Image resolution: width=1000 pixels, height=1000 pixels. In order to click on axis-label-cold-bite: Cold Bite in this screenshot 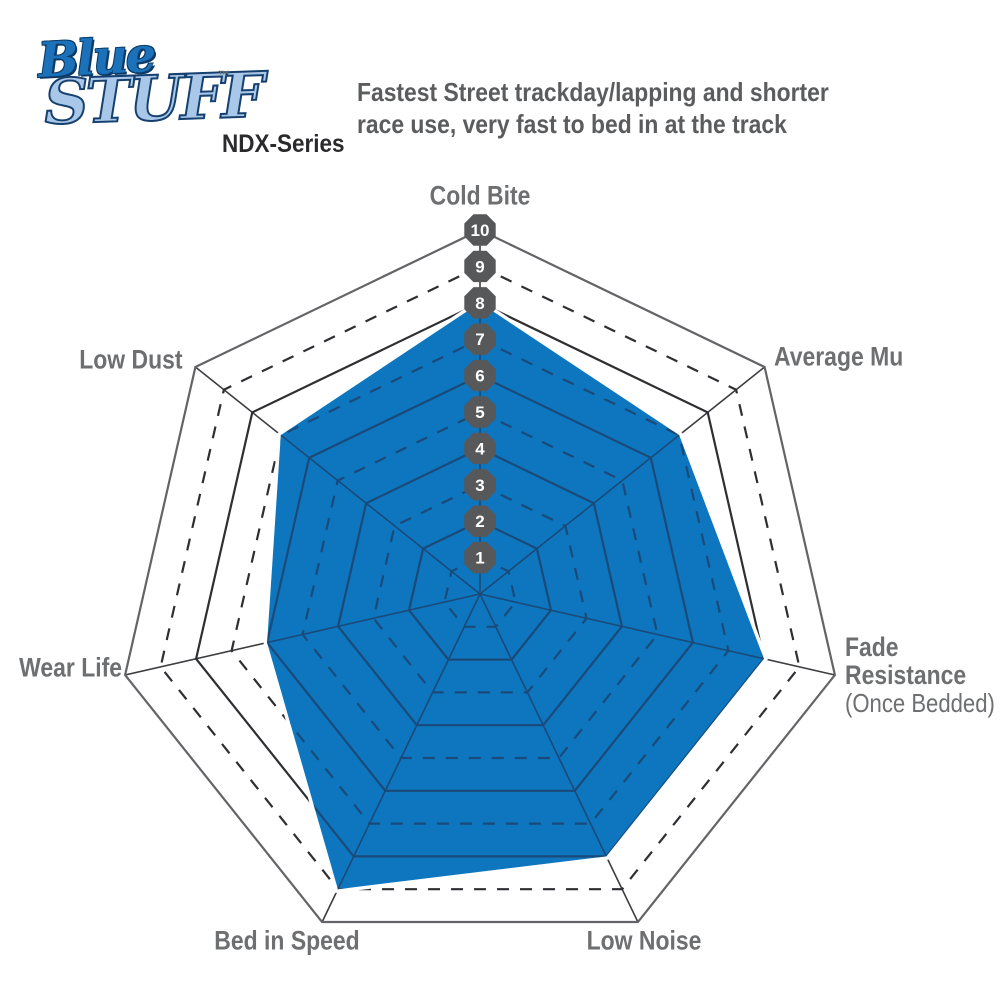, I will do `click(480, 195)`.